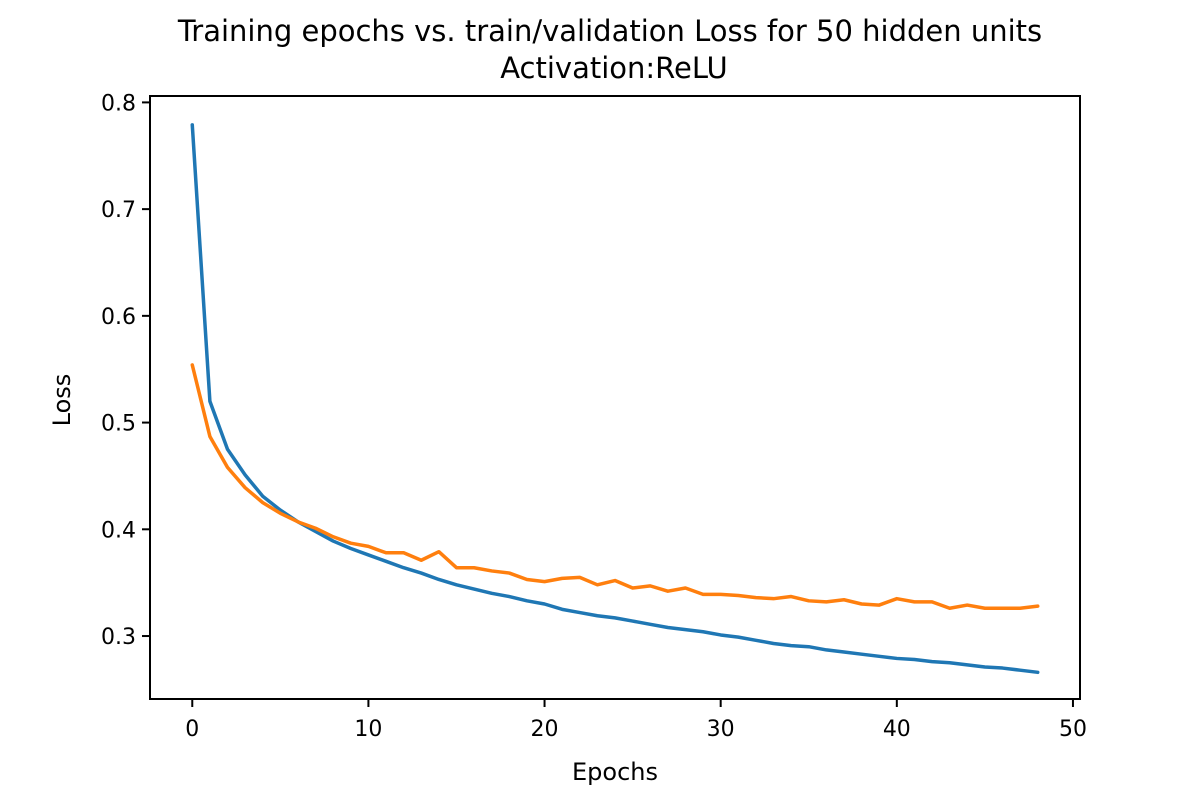  What do you see at coordinates (368, 729) in the screenshot?
I see `x-tick-label: 10` at bounding box center [368, 729].